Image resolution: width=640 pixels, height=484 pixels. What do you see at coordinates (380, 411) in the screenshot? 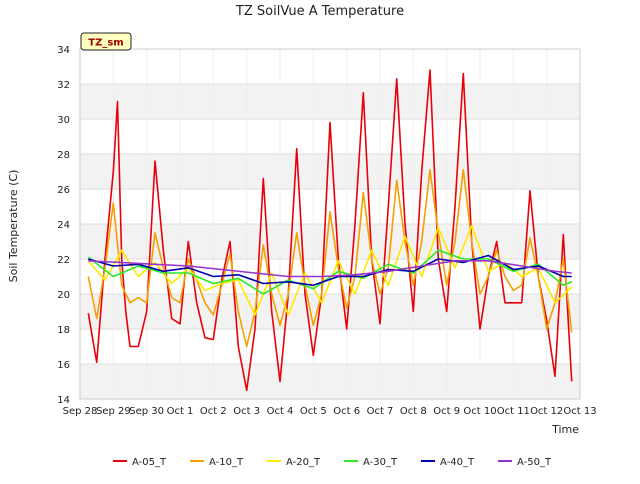
I see `x-tick-label: Oct 7` at bounding box center [380, 411].